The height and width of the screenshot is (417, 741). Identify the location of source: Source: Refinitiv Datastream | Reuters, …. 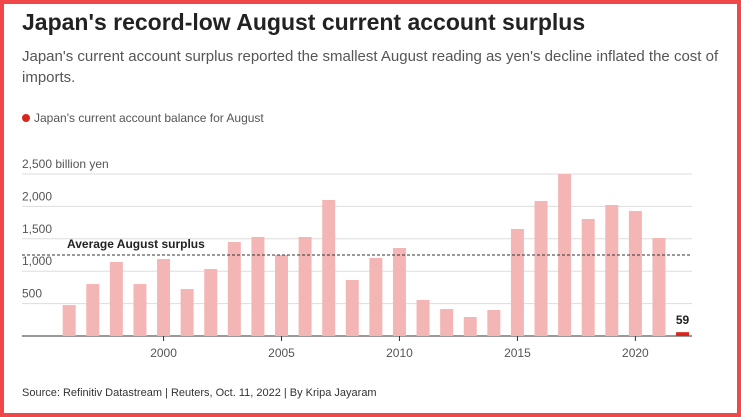
(199, 393).